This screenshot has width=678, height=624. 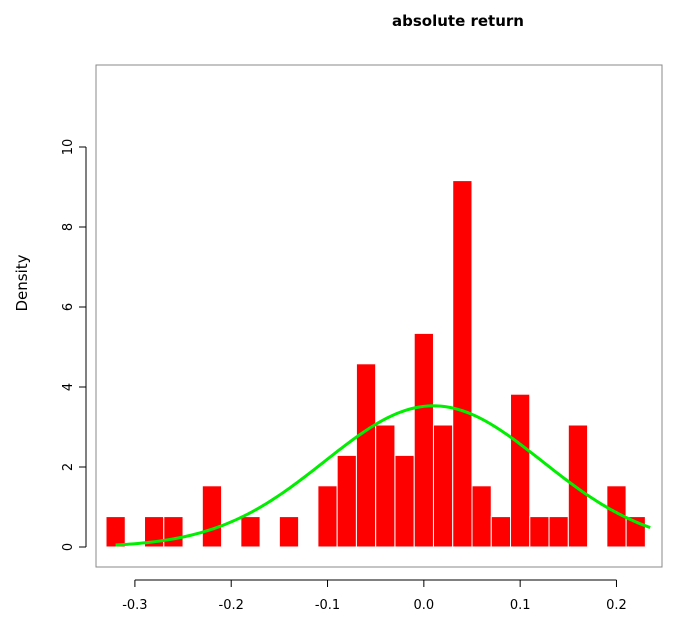 I want to click on x-tick-label: 0.2, so click(x=616, y=605).